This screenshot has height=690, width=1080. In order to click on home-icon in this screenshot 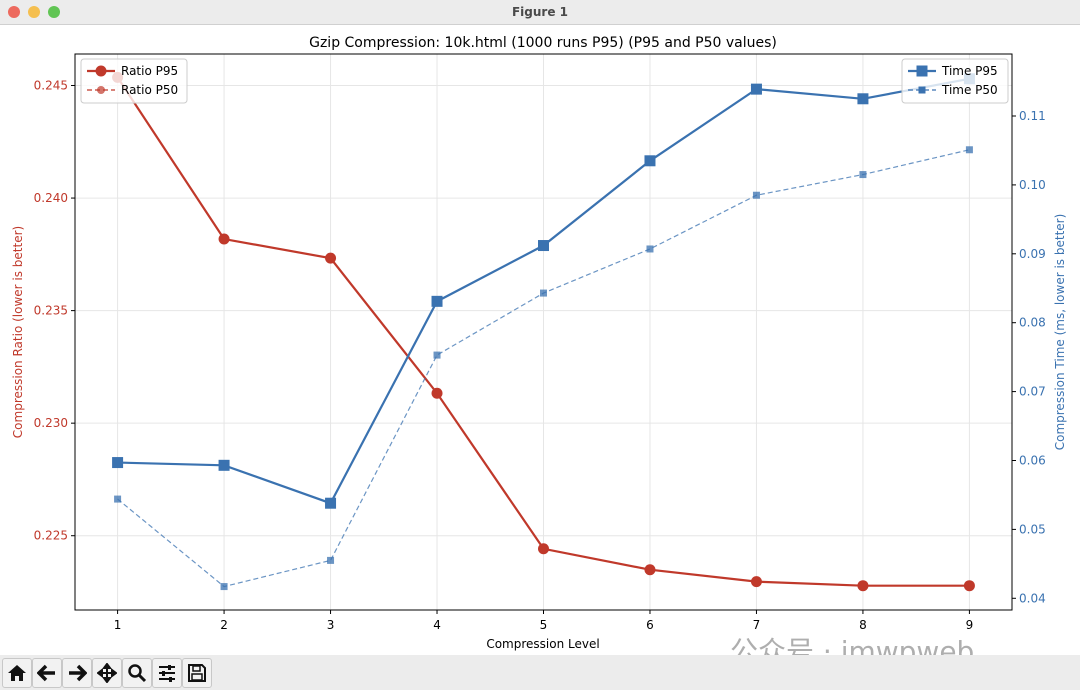, I will do `click(17, 673)`.